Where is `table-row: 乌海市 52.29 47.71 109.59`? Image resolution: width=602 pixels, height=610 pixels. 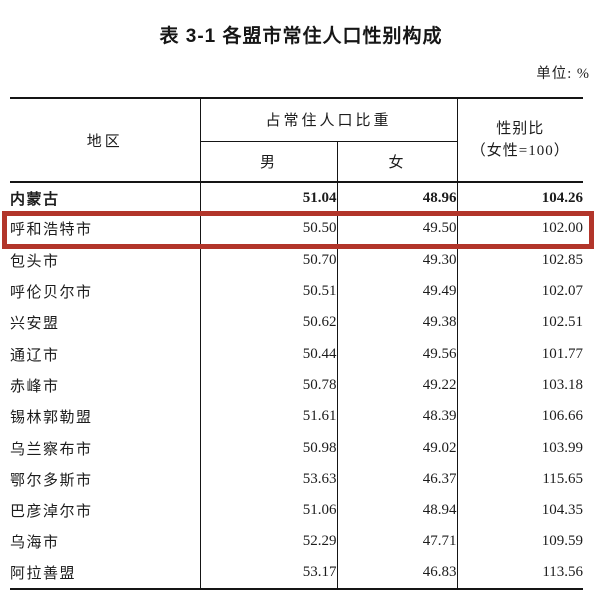
table-row: 乌海市 52.29 47.71 109.59 is located at coordinates (297, 542).